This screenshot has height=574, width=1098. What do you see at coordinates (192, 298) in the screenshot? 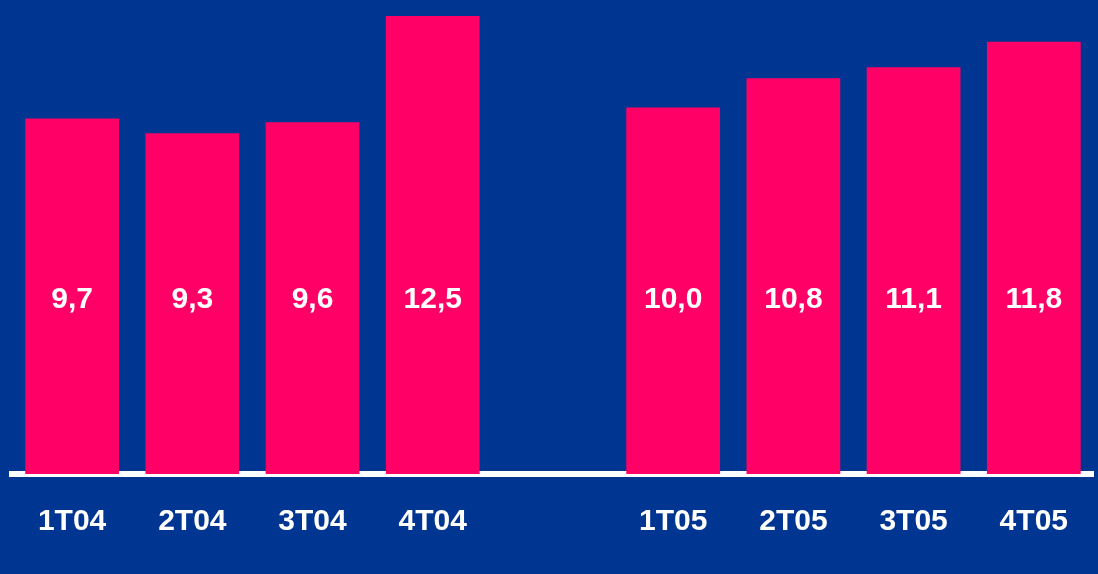
I see `data-label: 9,3` at bounding box center [192, 298].